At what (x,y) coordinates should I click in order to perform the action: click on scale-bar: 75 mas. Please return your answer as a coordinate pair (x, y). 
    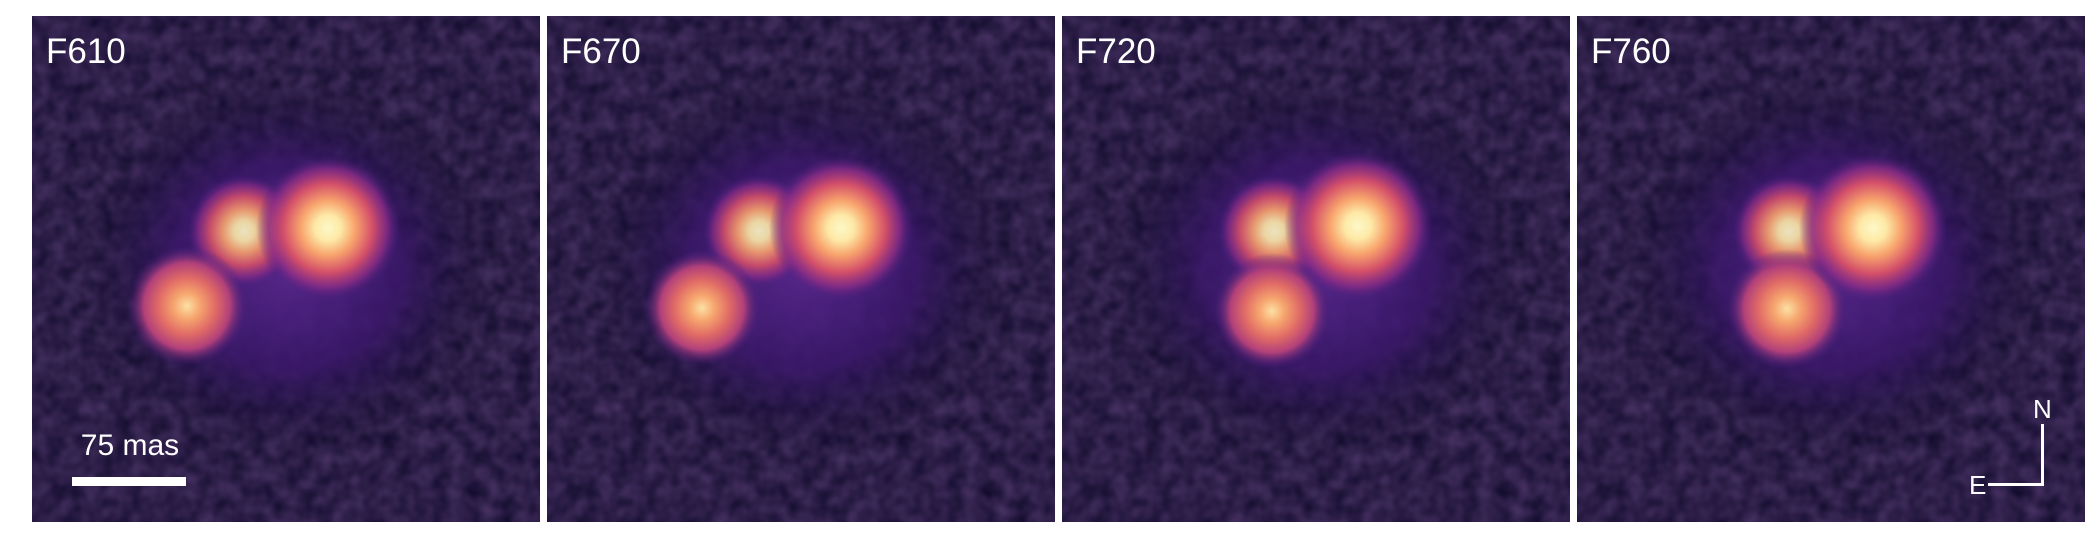
    Looking at the image, I should click on (129, 461).